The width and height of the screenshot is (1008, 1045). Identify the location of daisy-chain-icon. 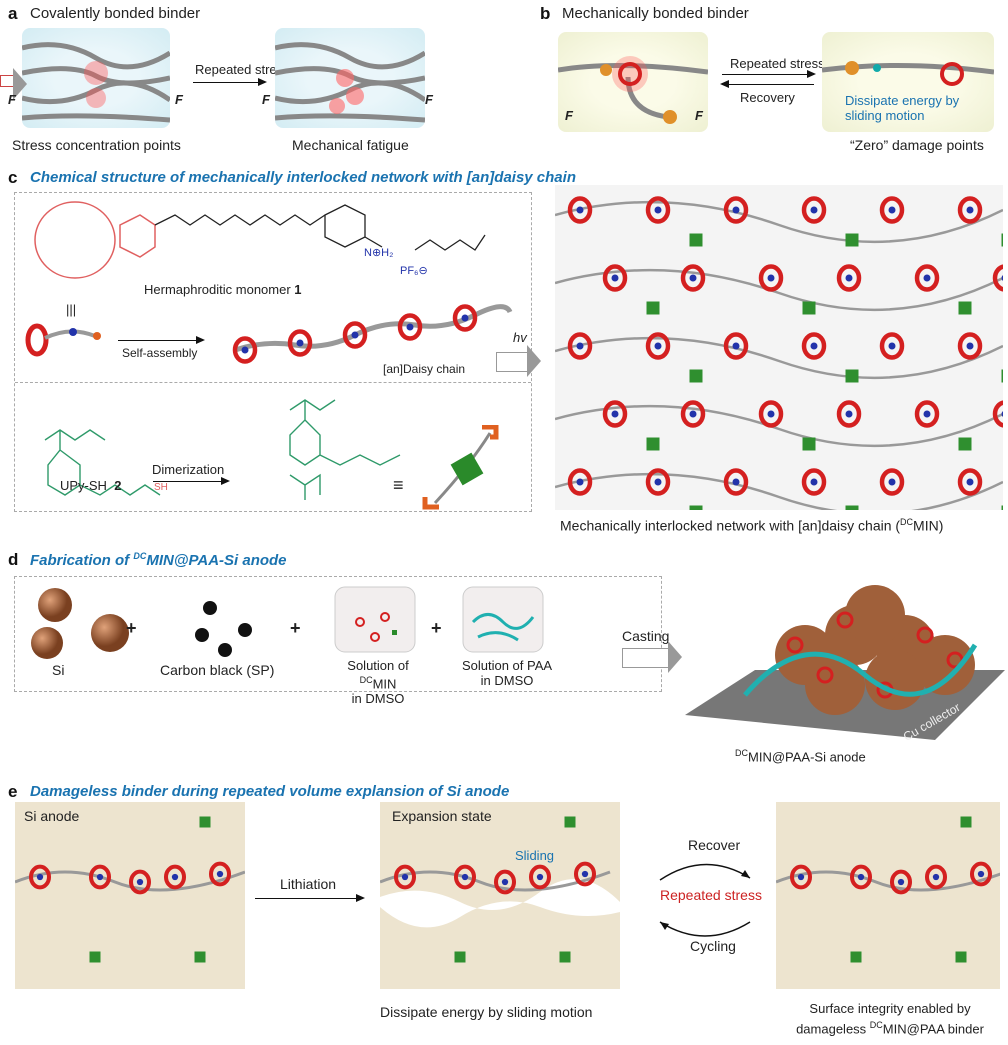
(372, 334).